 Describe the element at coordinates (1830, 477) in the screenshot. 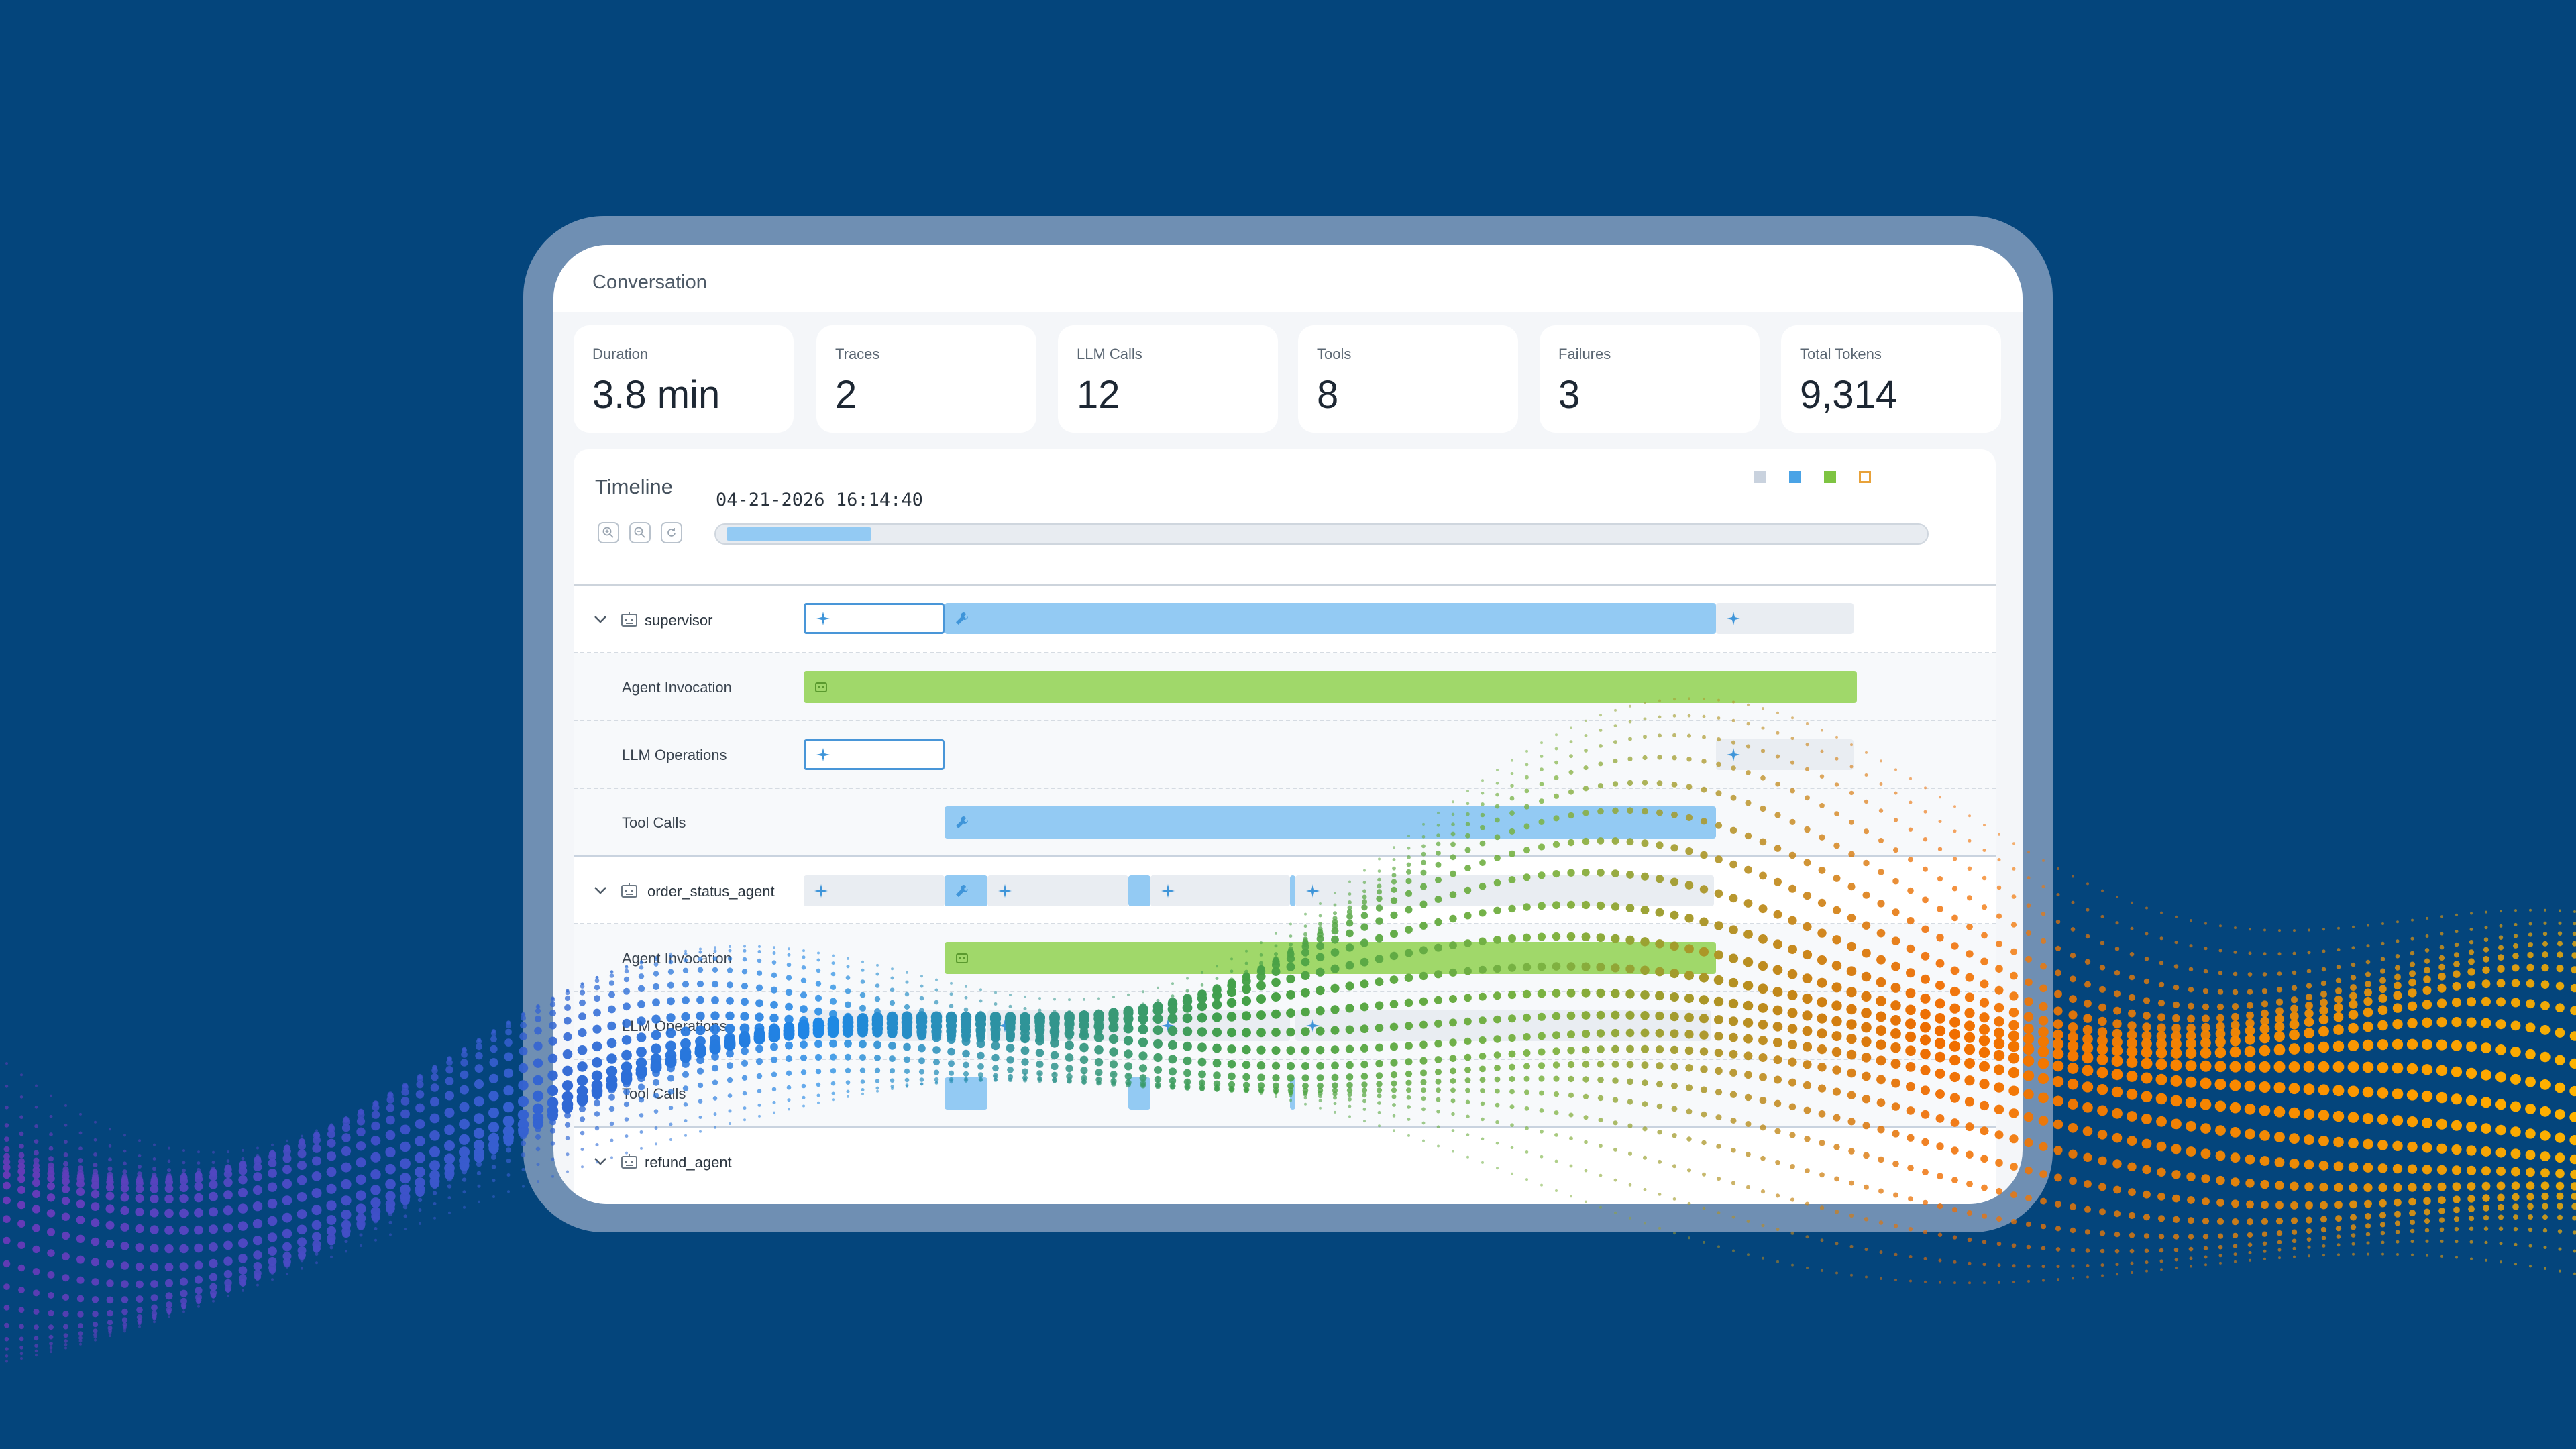

I see `legend-swatch-agent` at that location.